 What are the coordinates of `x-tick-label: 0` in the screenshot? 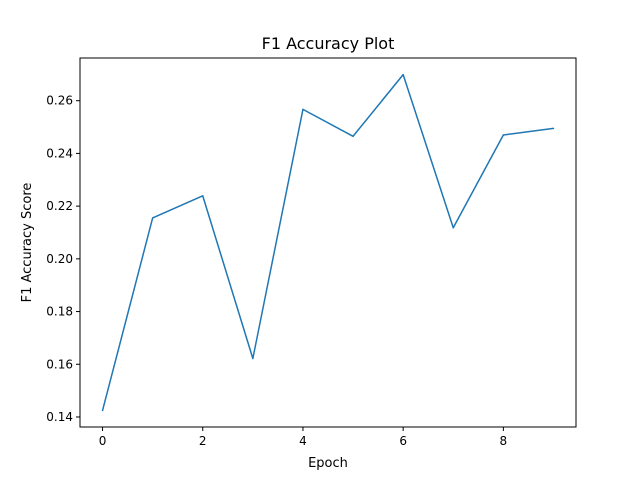 It's located at (103, 441).